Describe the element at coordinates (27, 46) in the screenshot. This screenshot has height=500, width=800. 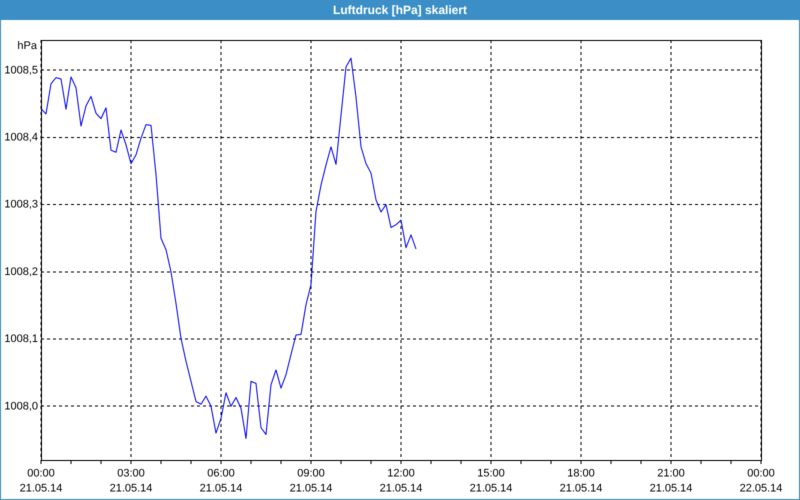
I see `y-axis-title: hPa` at that location.